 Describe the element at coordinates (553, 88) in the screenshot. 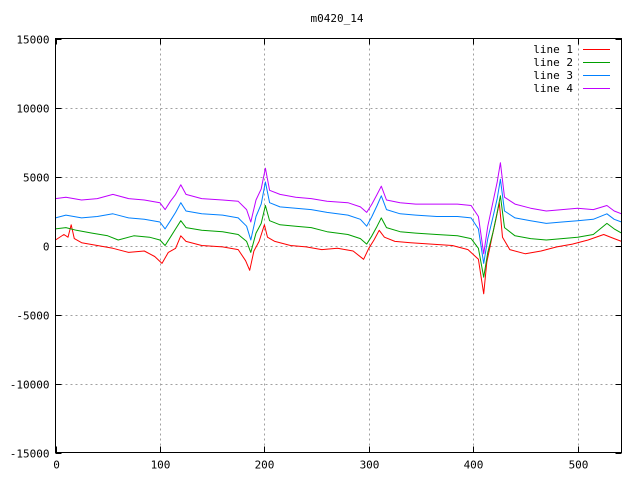

I see `legend-label: line 4` at that location.